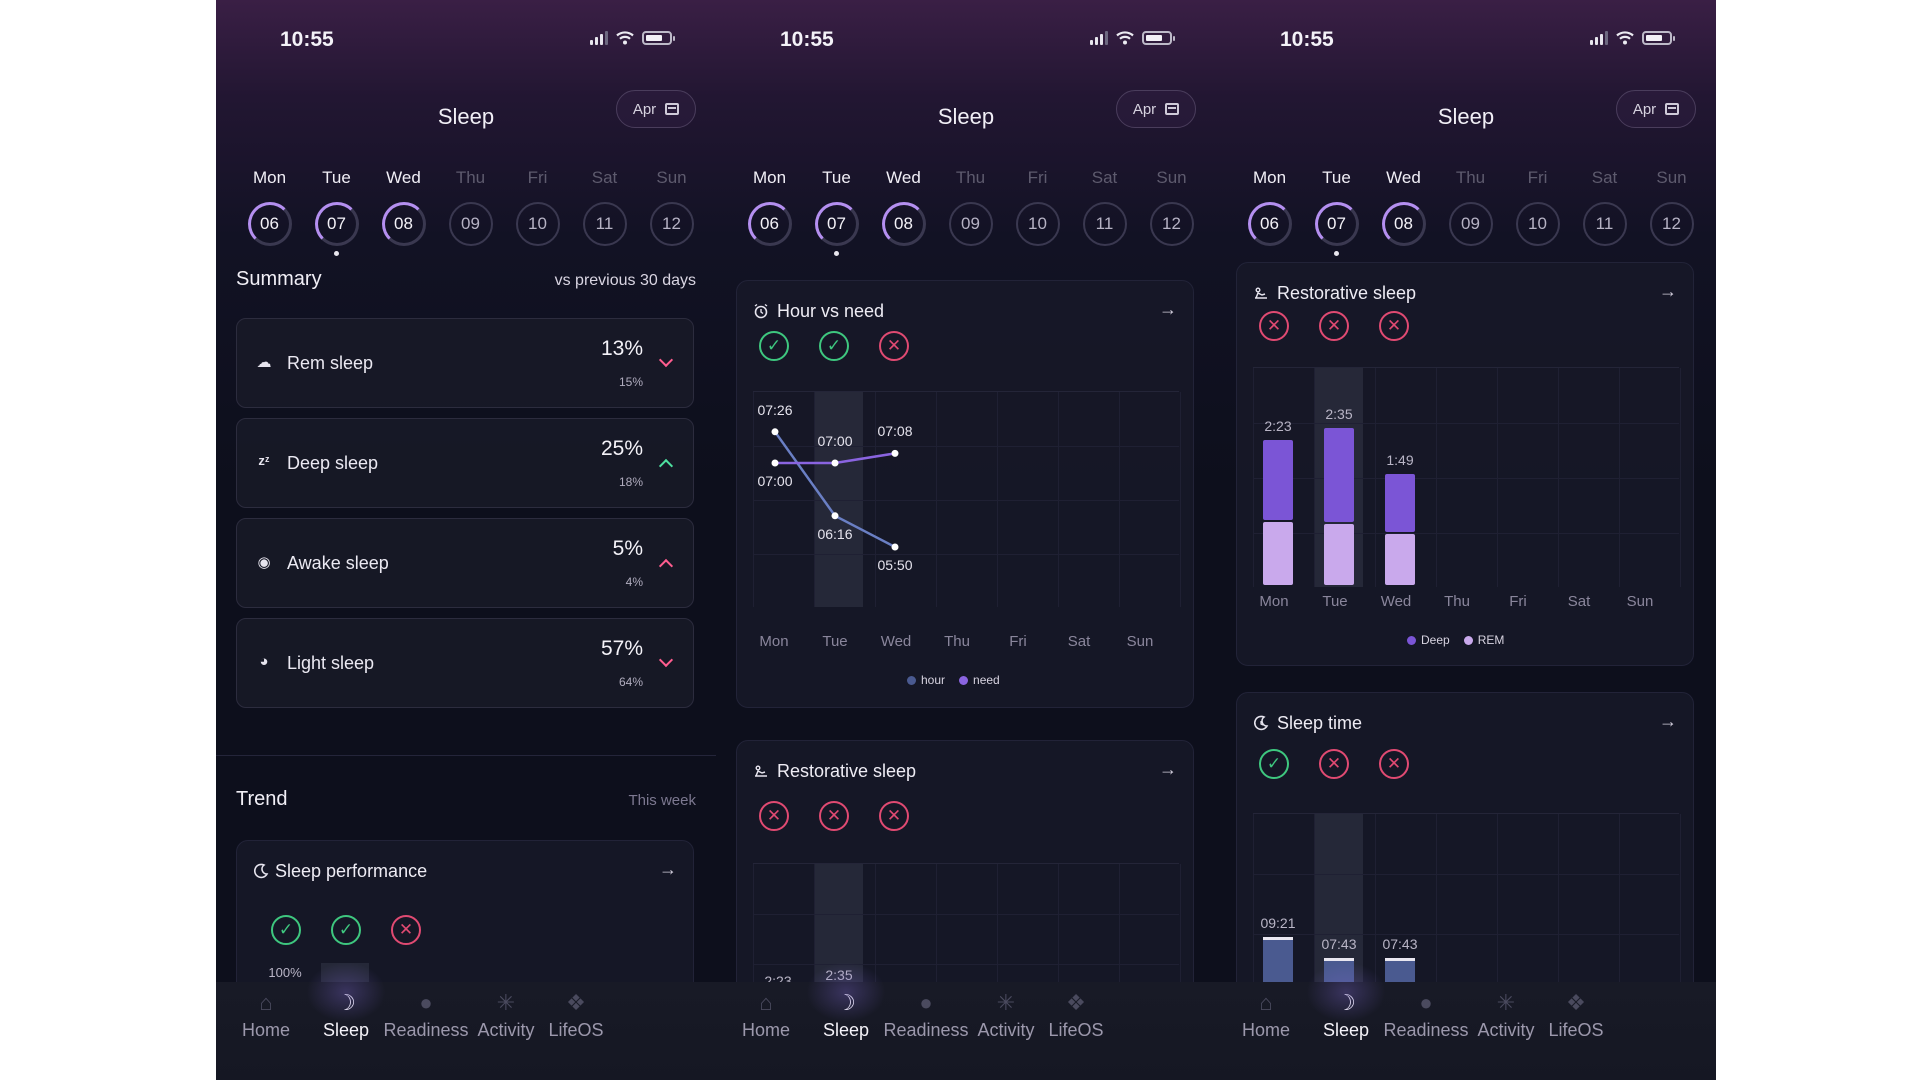  What do you see at coordinates (1278, 480) in the screenshot?
I see `bar-deep` at bounding box center [1278, 480].